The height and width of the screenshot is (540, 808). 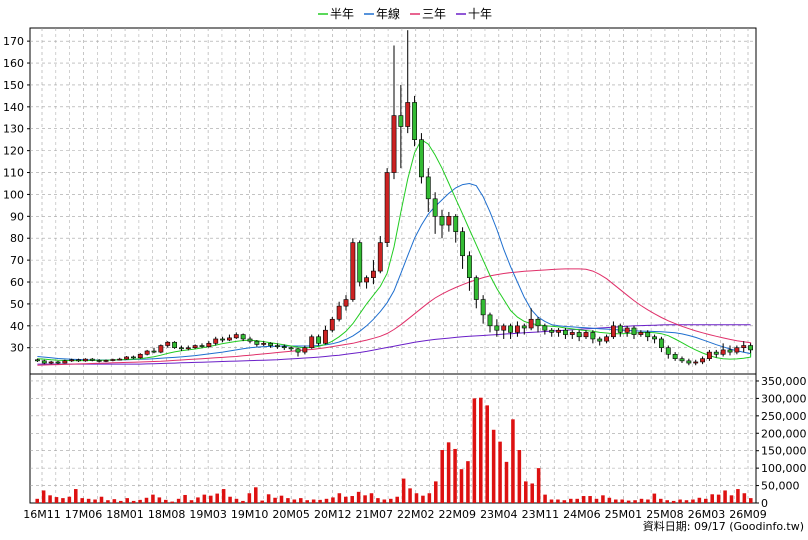 What do you see at coordinates (17, 348) in the screenshot?
I see `price-tick-label: 30` at bounding box center [17, 348].